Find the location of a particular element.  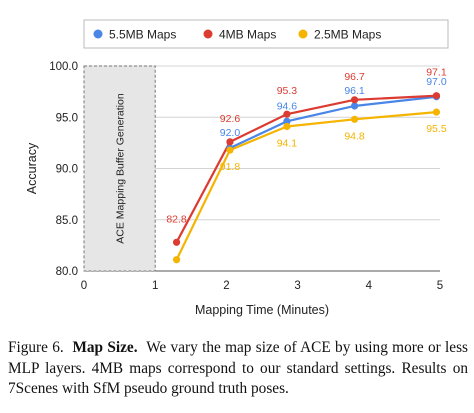

data-label: 94.6 is located at coordinates (287, 106).